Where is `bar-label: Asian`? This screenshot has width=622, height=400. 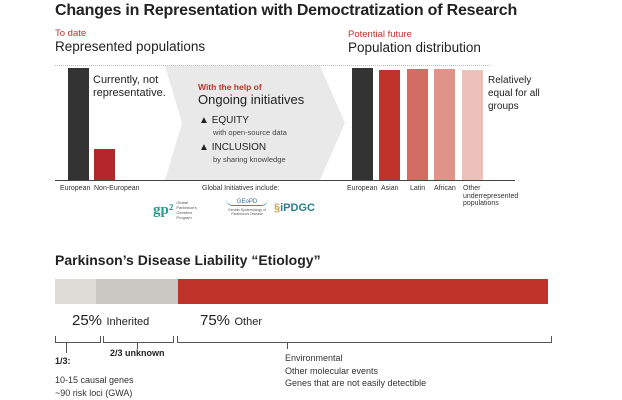
bar-label: Asian is located at coordinates (390, 188).